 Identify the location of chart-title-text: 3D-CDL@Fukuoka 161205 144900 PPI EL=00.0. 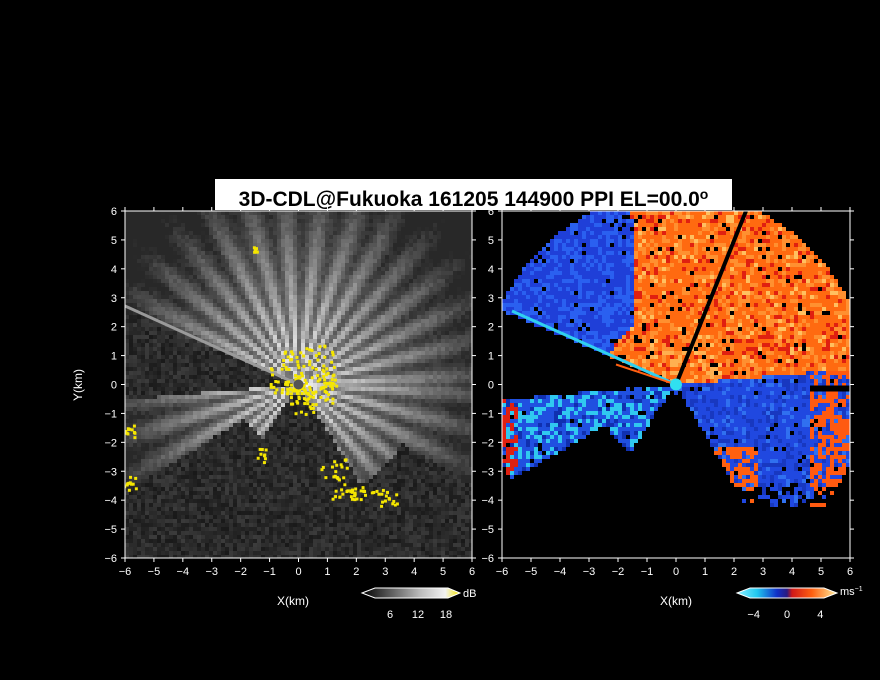
(469, 199).